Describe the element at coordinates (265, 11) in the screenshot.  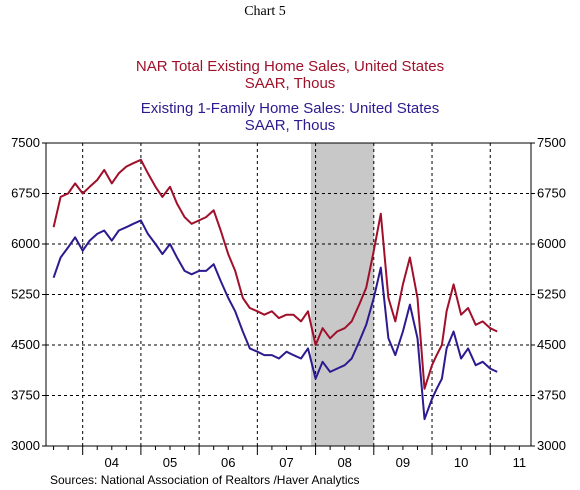
I see `chart-number-title: Chart 5` at that location.